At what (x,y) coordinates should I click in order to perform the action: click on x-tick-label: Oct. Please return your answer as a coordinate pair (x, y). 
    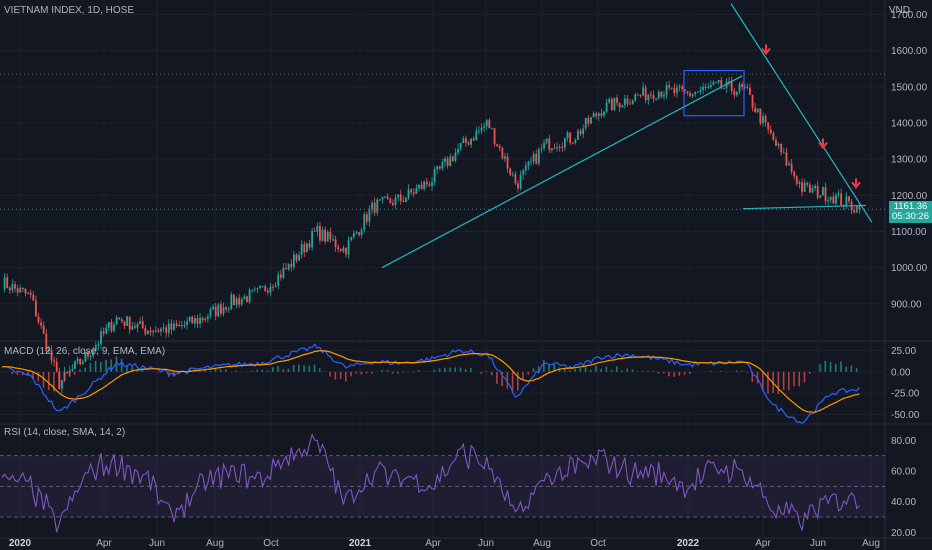
    Looking at the image, I should click on (271, 543).